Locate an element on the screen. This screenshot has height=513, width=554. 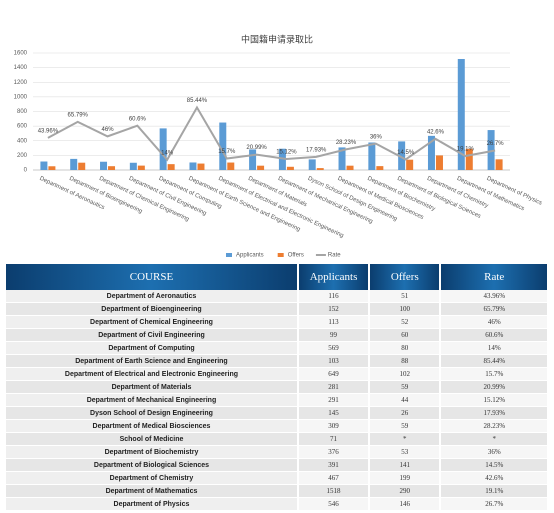
course-name: Dyson School of Design Engineering is located at coordinates (152, 413).